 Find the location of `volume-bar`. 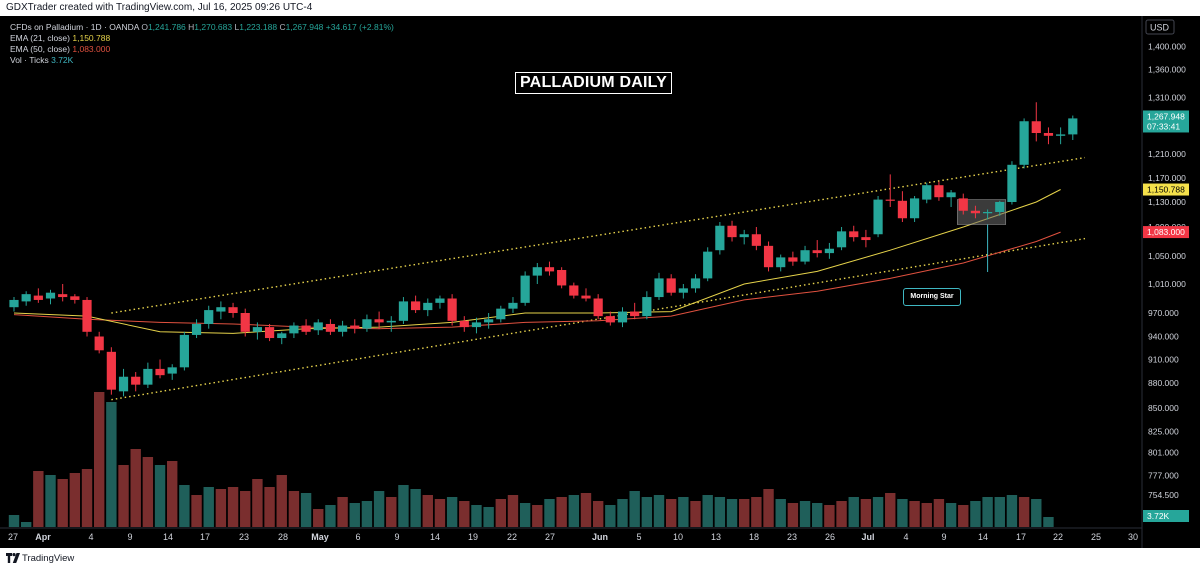

volume-bar is located at coordinates (14, 521).